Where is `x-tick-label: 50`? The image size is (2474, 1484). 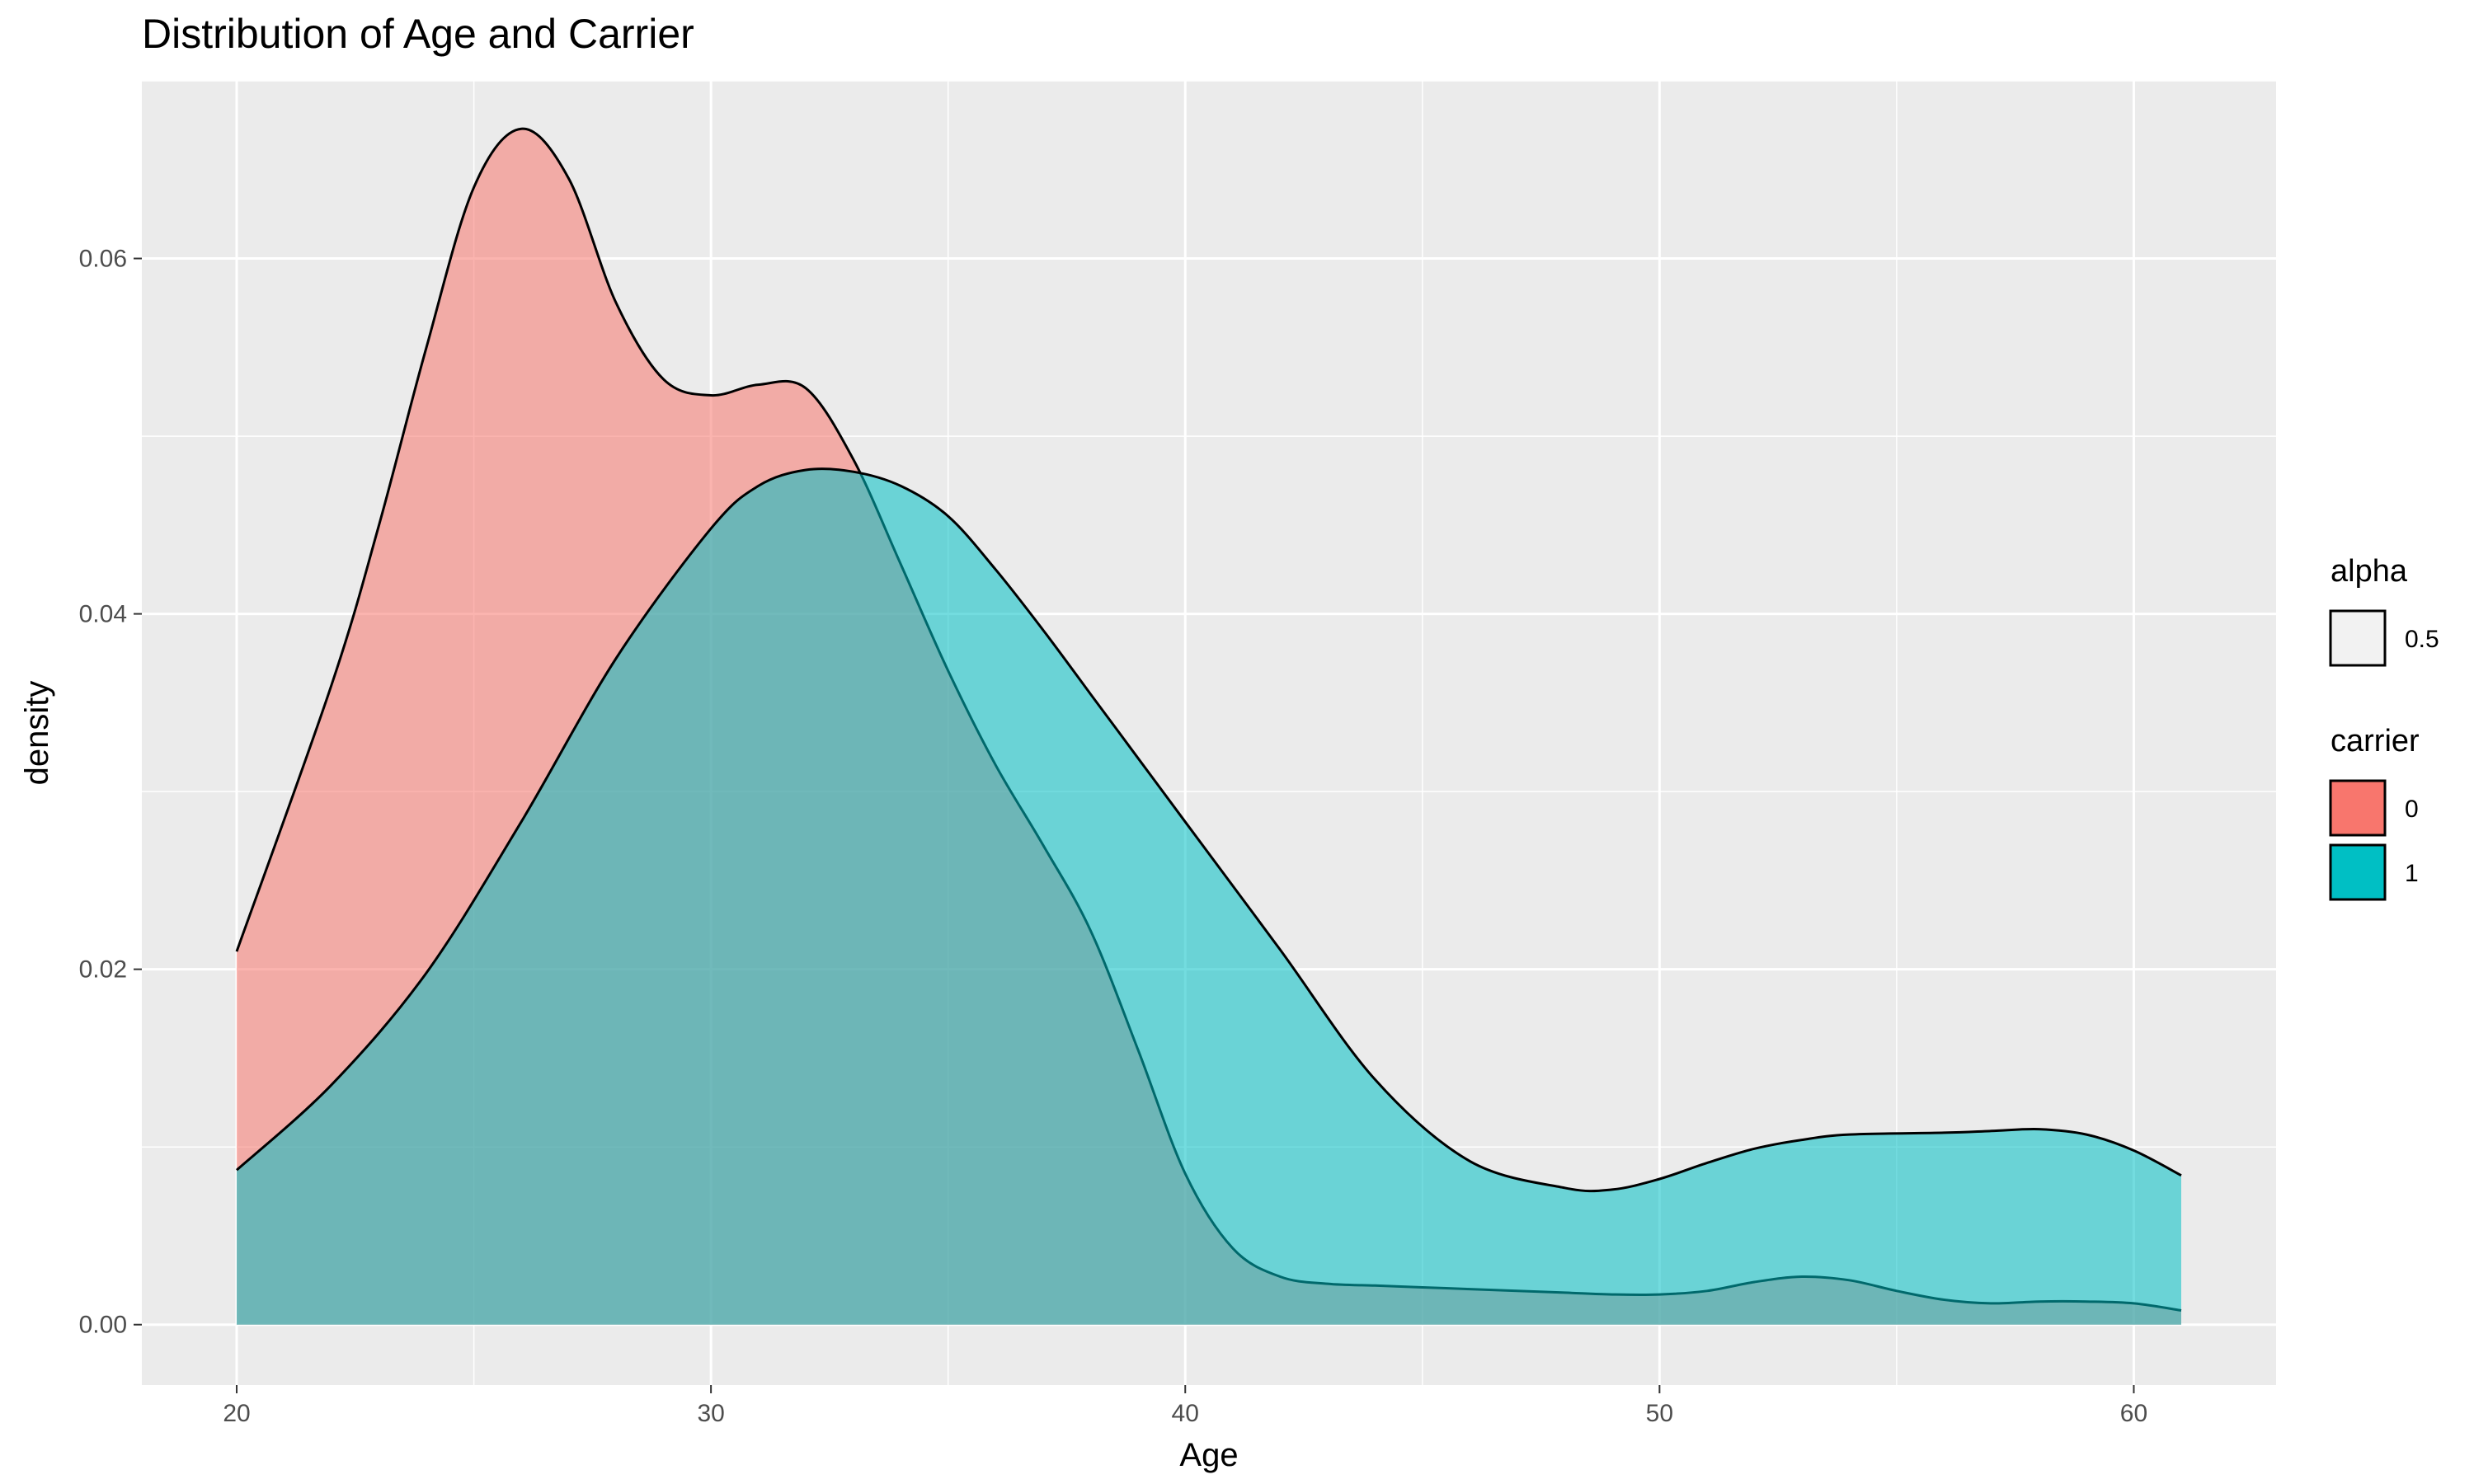
x-tick-label: 50 is located at coordinates (1659, 1413).